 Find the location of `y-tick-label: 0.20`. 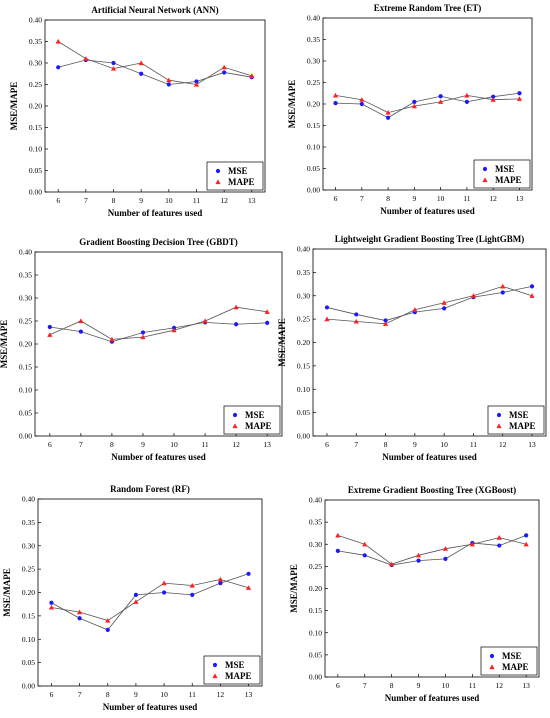

y-tick-label: 0.20 is located at coordinates (313, 104).